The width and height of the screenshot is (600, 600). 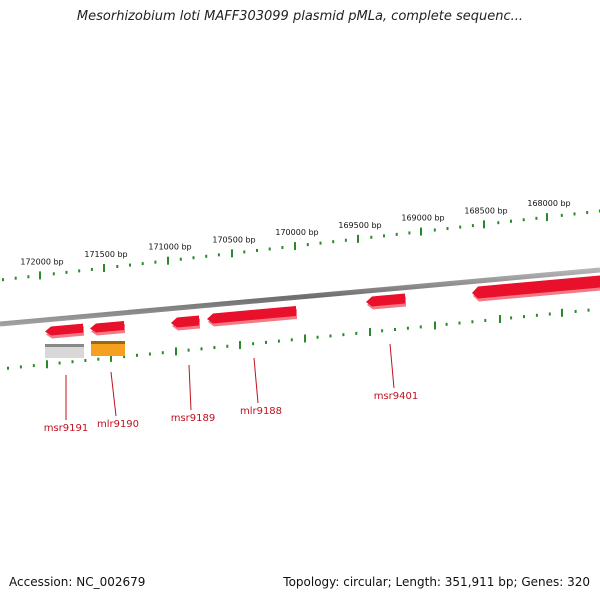 I want to click on scale-label: 170500 bp, so click(x=233, y=239).